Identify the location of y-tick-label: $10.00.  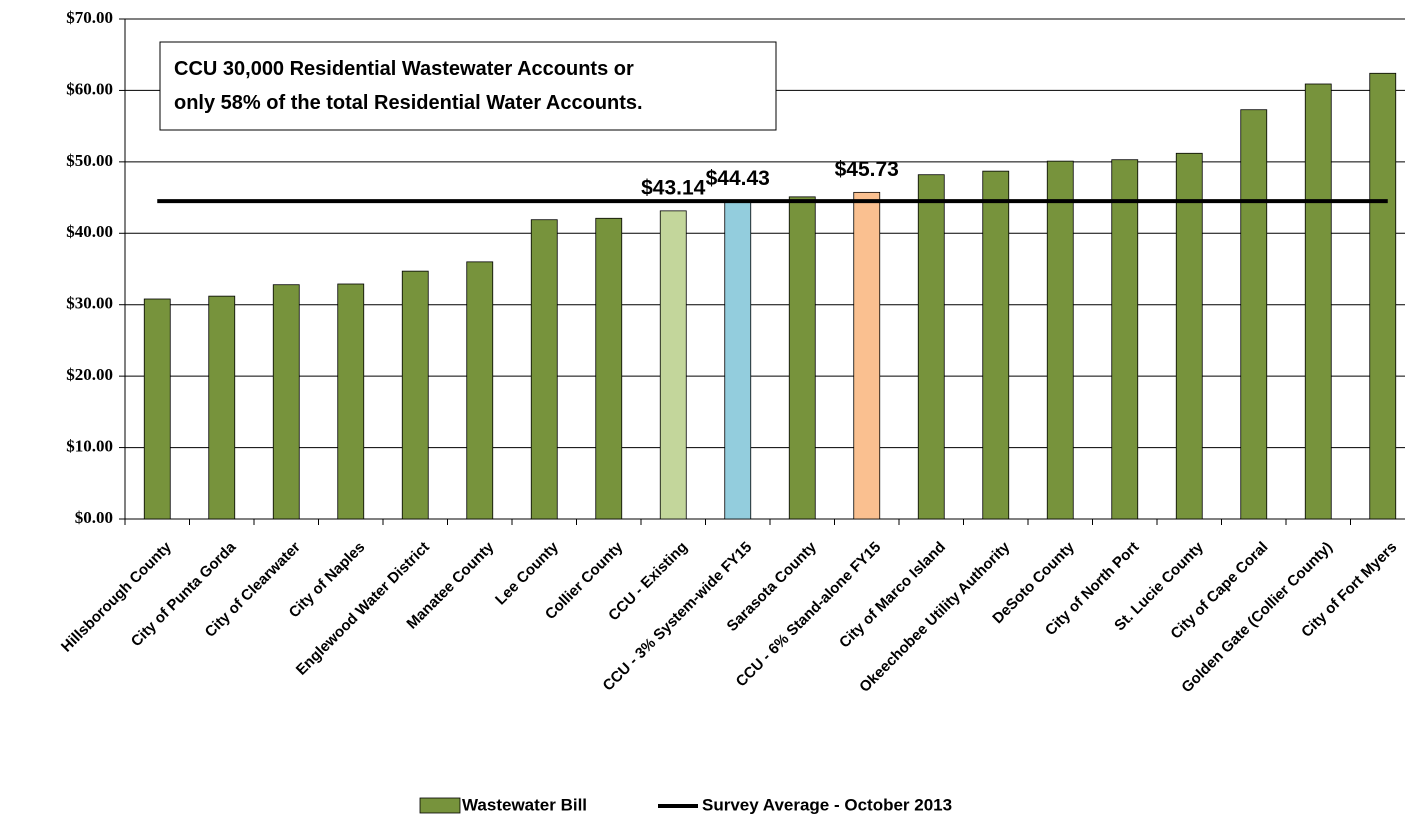
(89, 445).